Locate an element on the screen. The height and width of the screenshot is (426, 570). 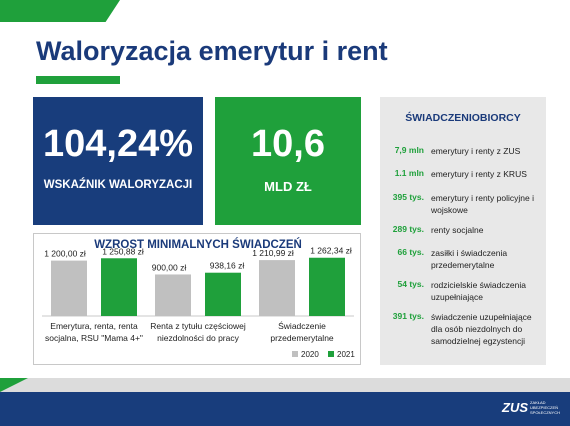
beneficiary-count: 7,9 mln is located at coordinates (409, 150).